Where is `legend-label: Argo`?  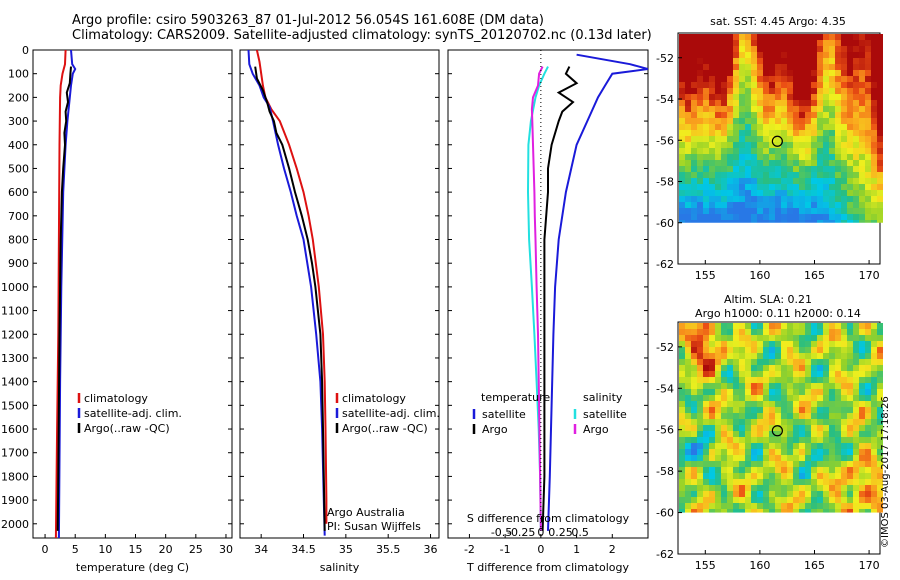
legend-label: Argo is located at coordinates (495, 429).